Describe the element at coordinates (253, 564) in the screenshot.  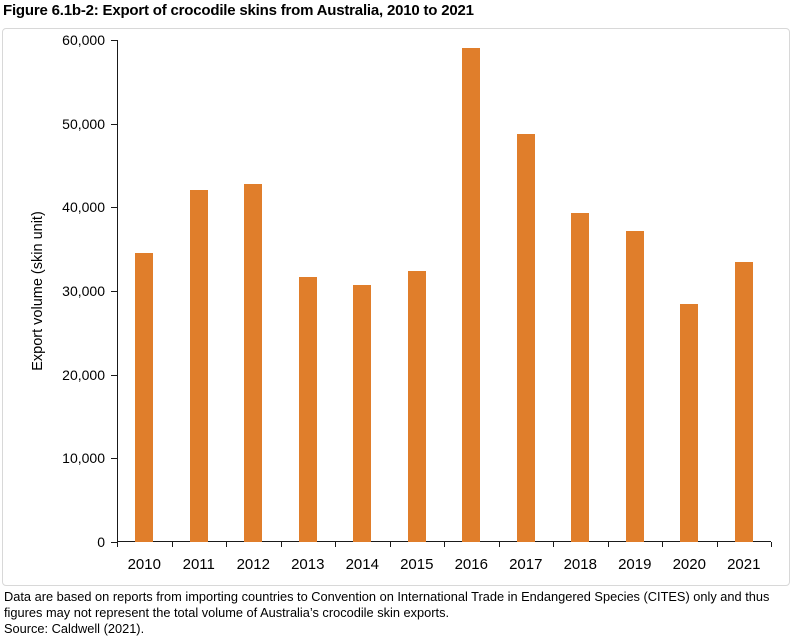
I see `x-tick-label-2012: 2012` at that location.